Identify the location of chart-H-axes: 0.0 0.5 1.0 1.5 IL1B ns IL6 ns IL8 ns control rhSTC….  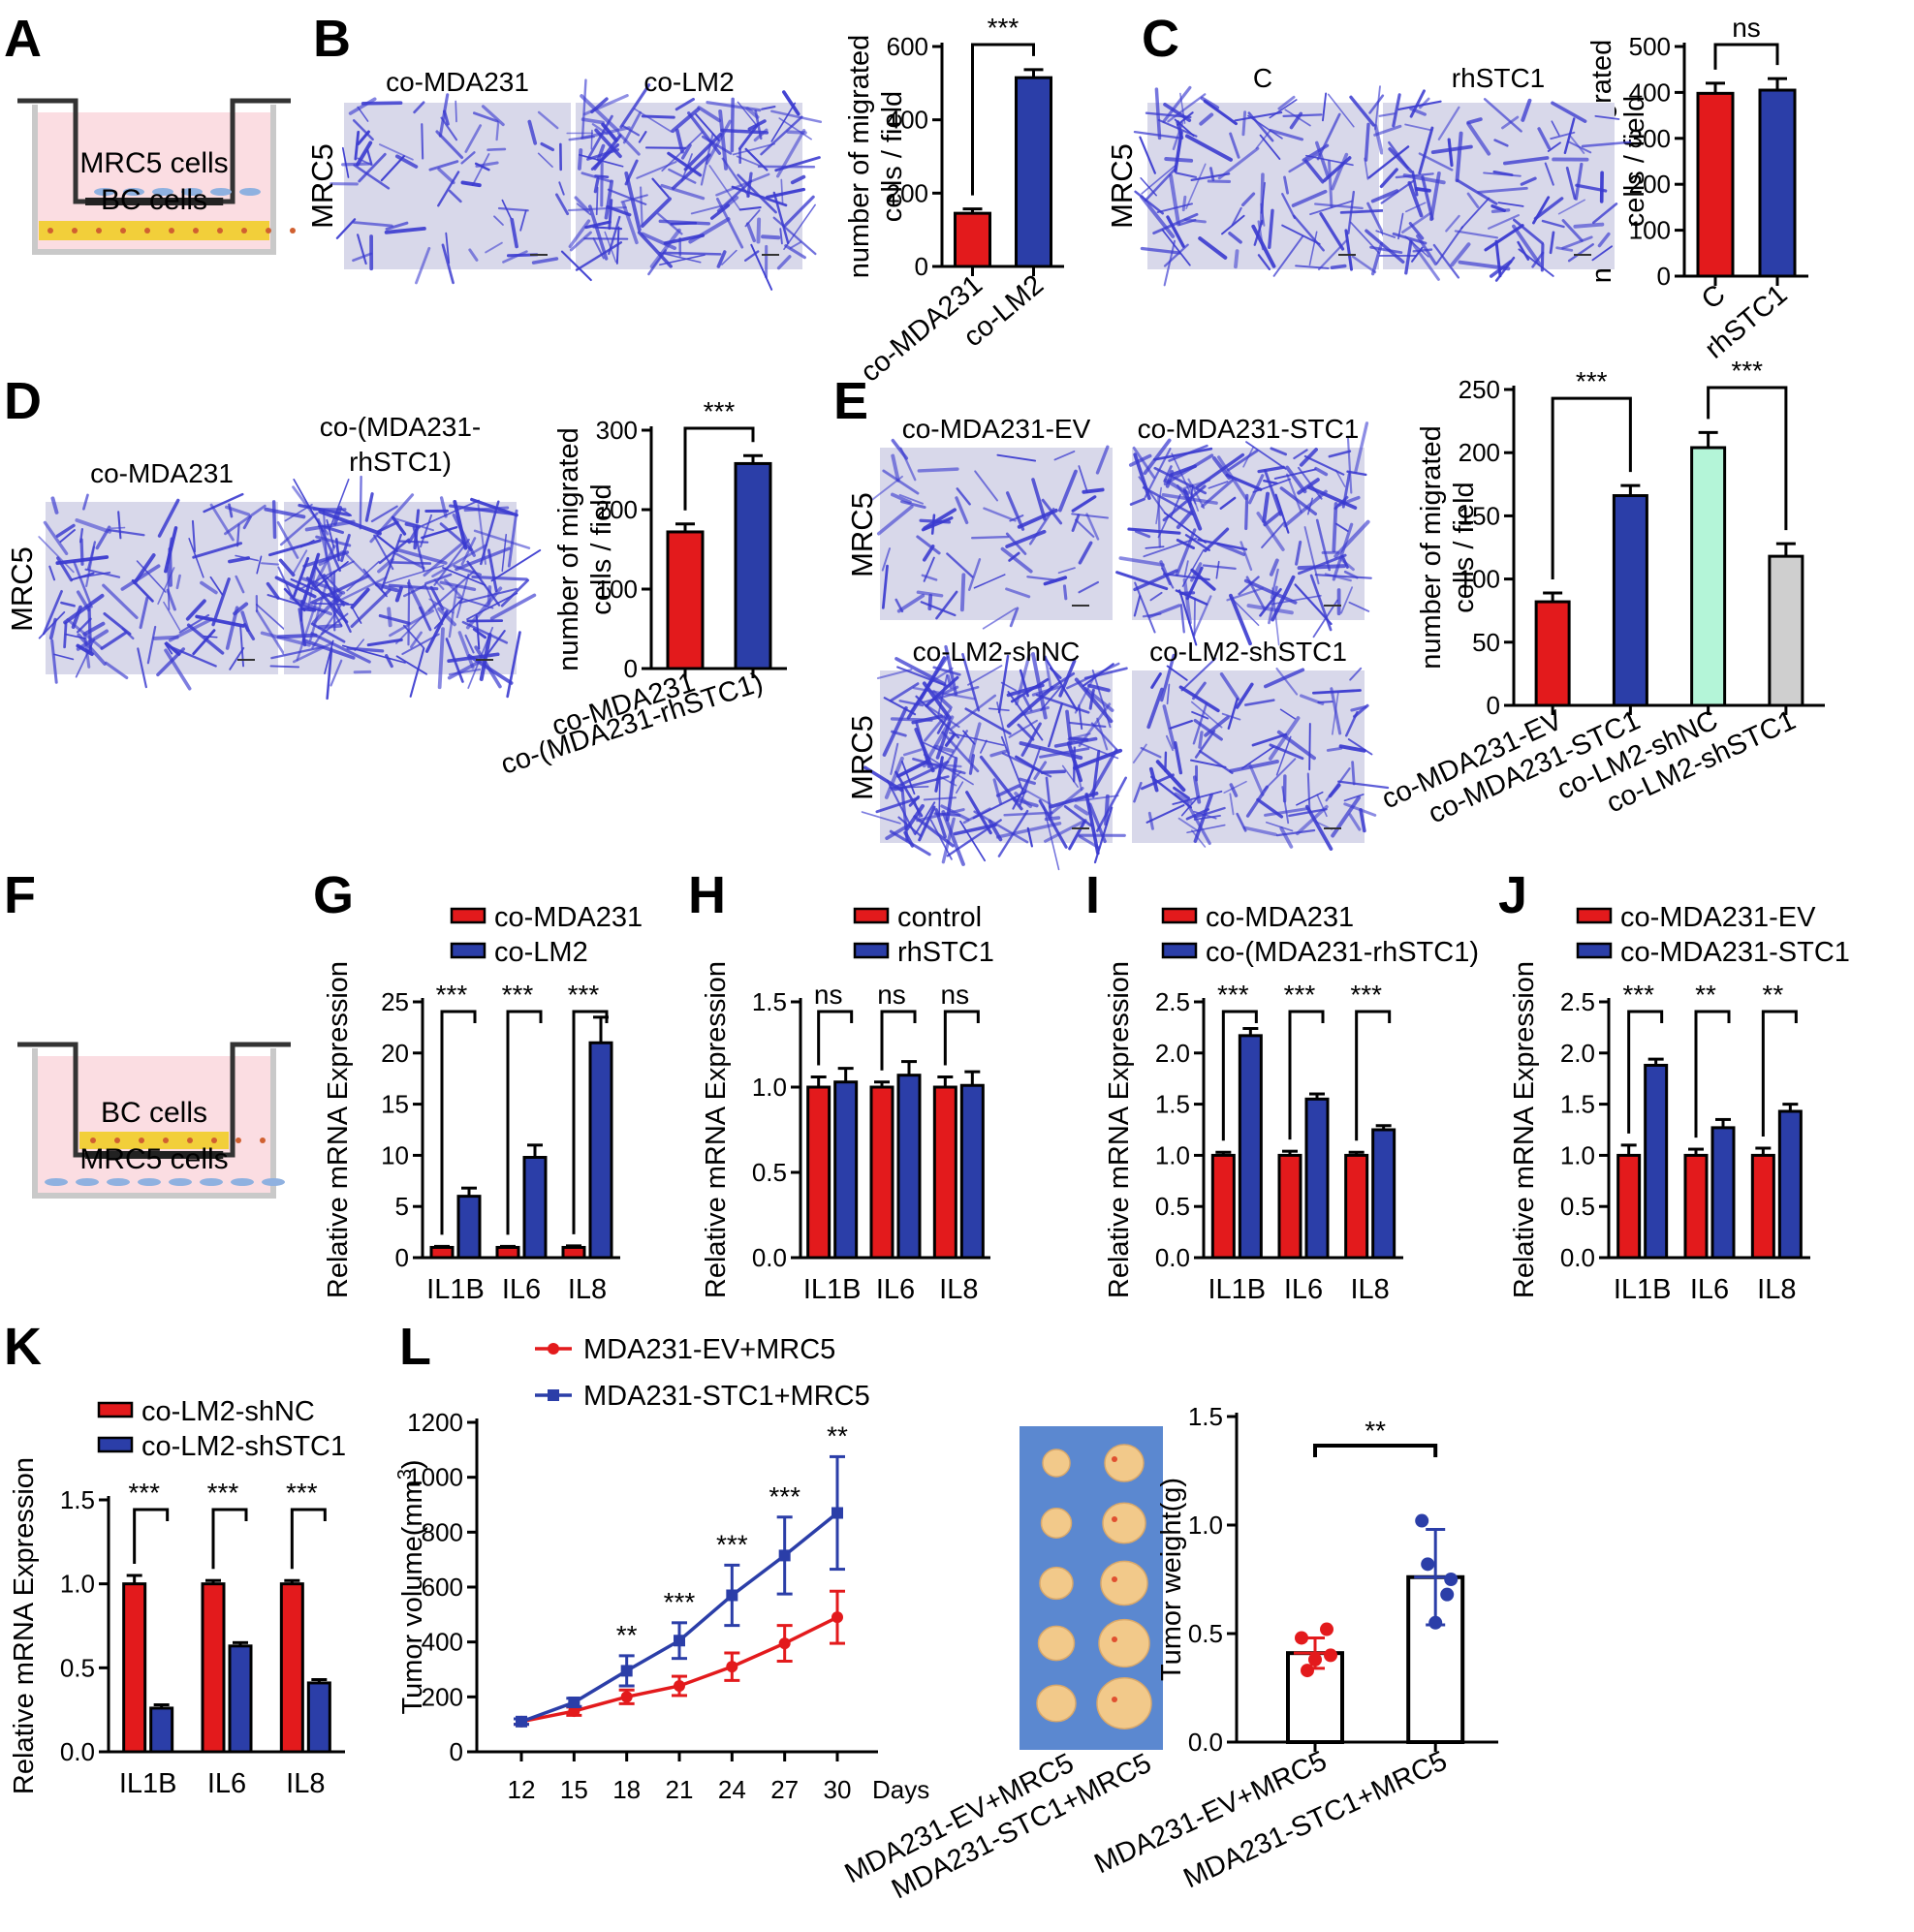
(873, 1103).